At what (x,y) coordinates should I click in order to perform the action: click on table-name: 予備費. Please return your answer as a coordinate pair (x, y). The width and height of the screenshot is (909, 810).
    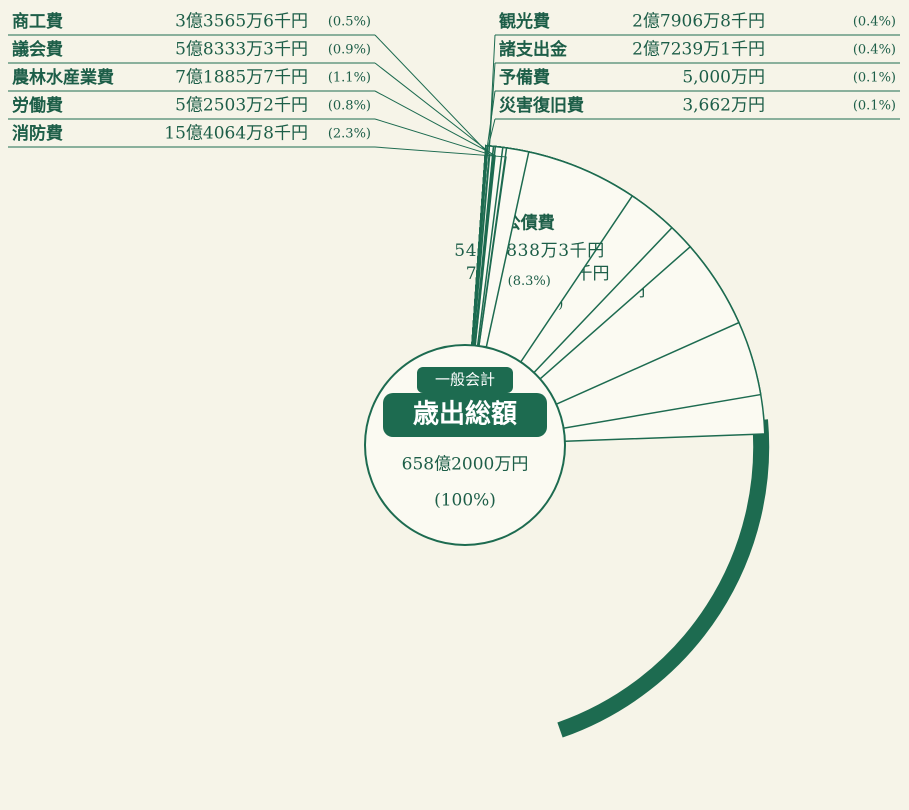
    Looking at the image, I should click on (524, 77).